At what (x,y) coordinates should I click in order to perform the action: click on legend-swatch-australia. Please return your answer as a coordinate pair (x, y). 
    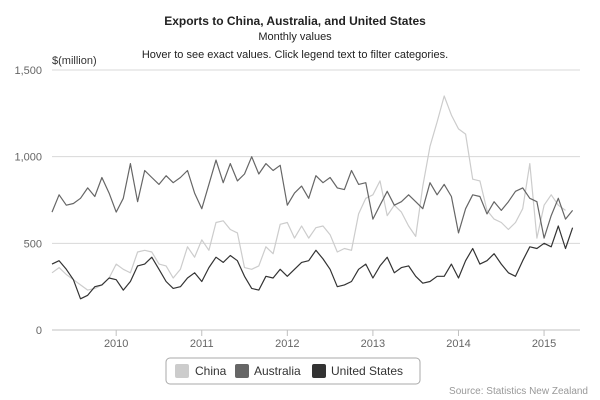
    Looking at the image, I should click on (242, 371).